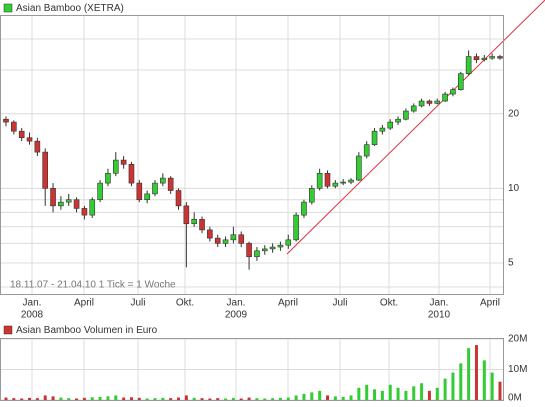  What do you see at coordinates (87, 330) in the screenshot?
I see `volume-title: Asian Bamboo Volumen in Euro` at bounding box center [87, 330].